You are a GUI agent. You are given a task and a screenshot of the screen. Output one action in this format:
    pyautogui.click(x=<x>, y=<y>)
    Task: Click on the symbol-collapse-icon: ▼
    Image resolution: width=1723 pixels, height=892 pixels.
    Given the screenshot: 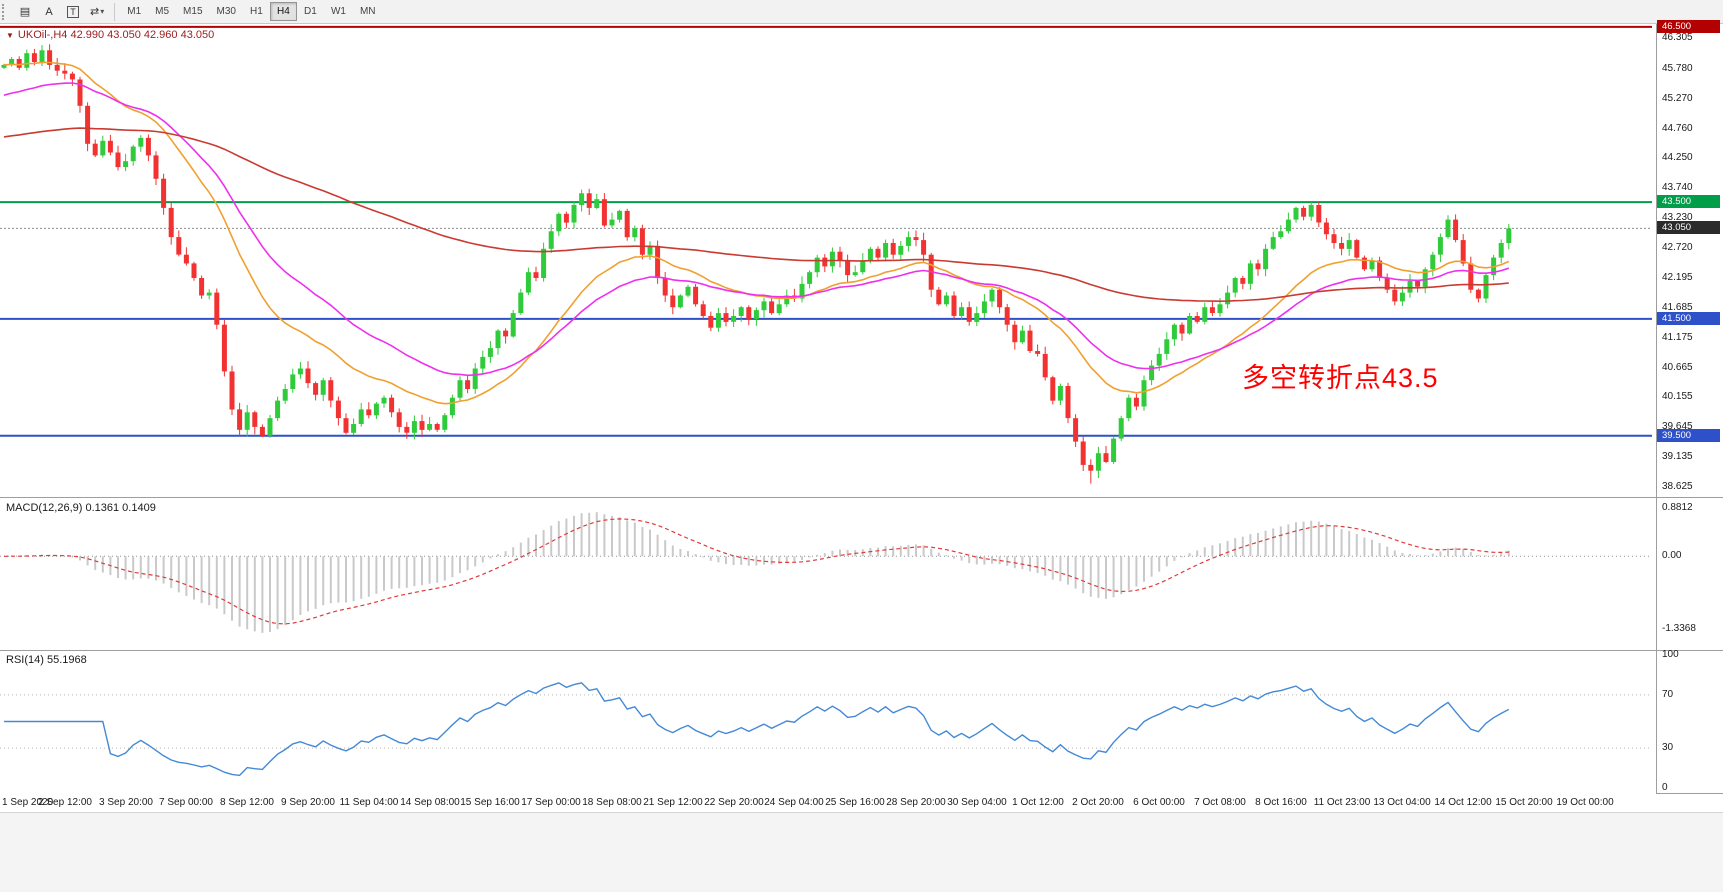 What is the action you would take?
    pyautogui.click(x=10, y=35)
    